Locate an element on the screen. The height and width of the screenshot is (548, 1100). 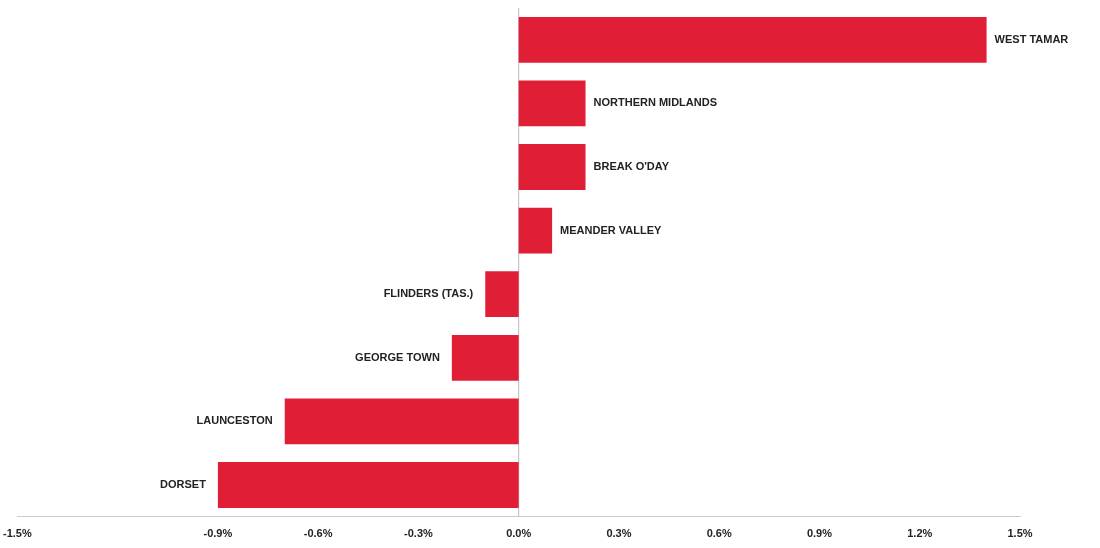
x-tick-label: 0.0% is located at coordinates (519, 533).